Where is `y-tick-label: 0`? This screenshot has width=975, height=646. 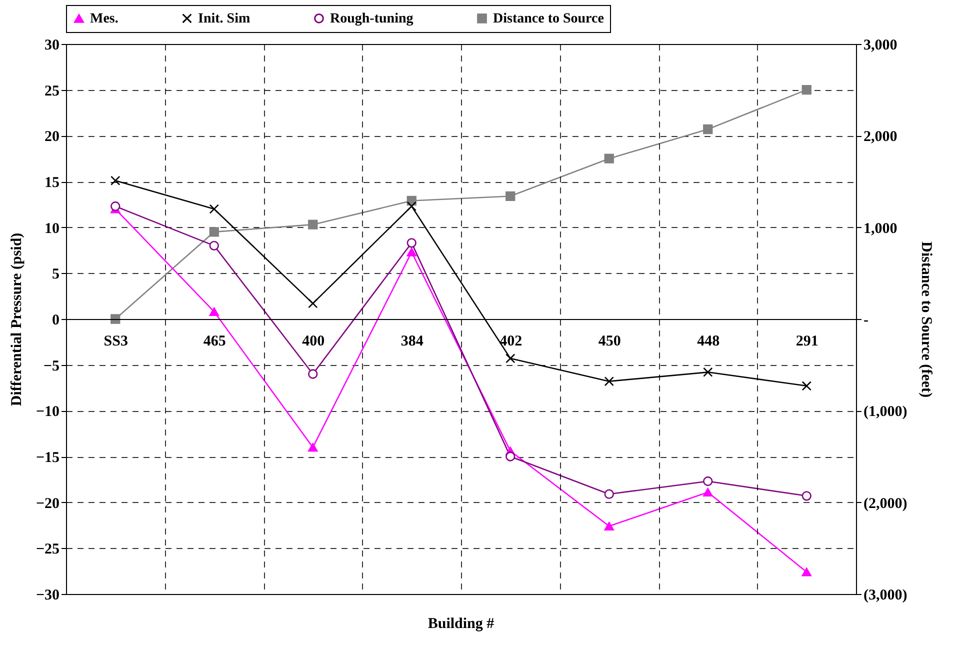
y-tick-label: 0 is located at coordinates (56, 320).